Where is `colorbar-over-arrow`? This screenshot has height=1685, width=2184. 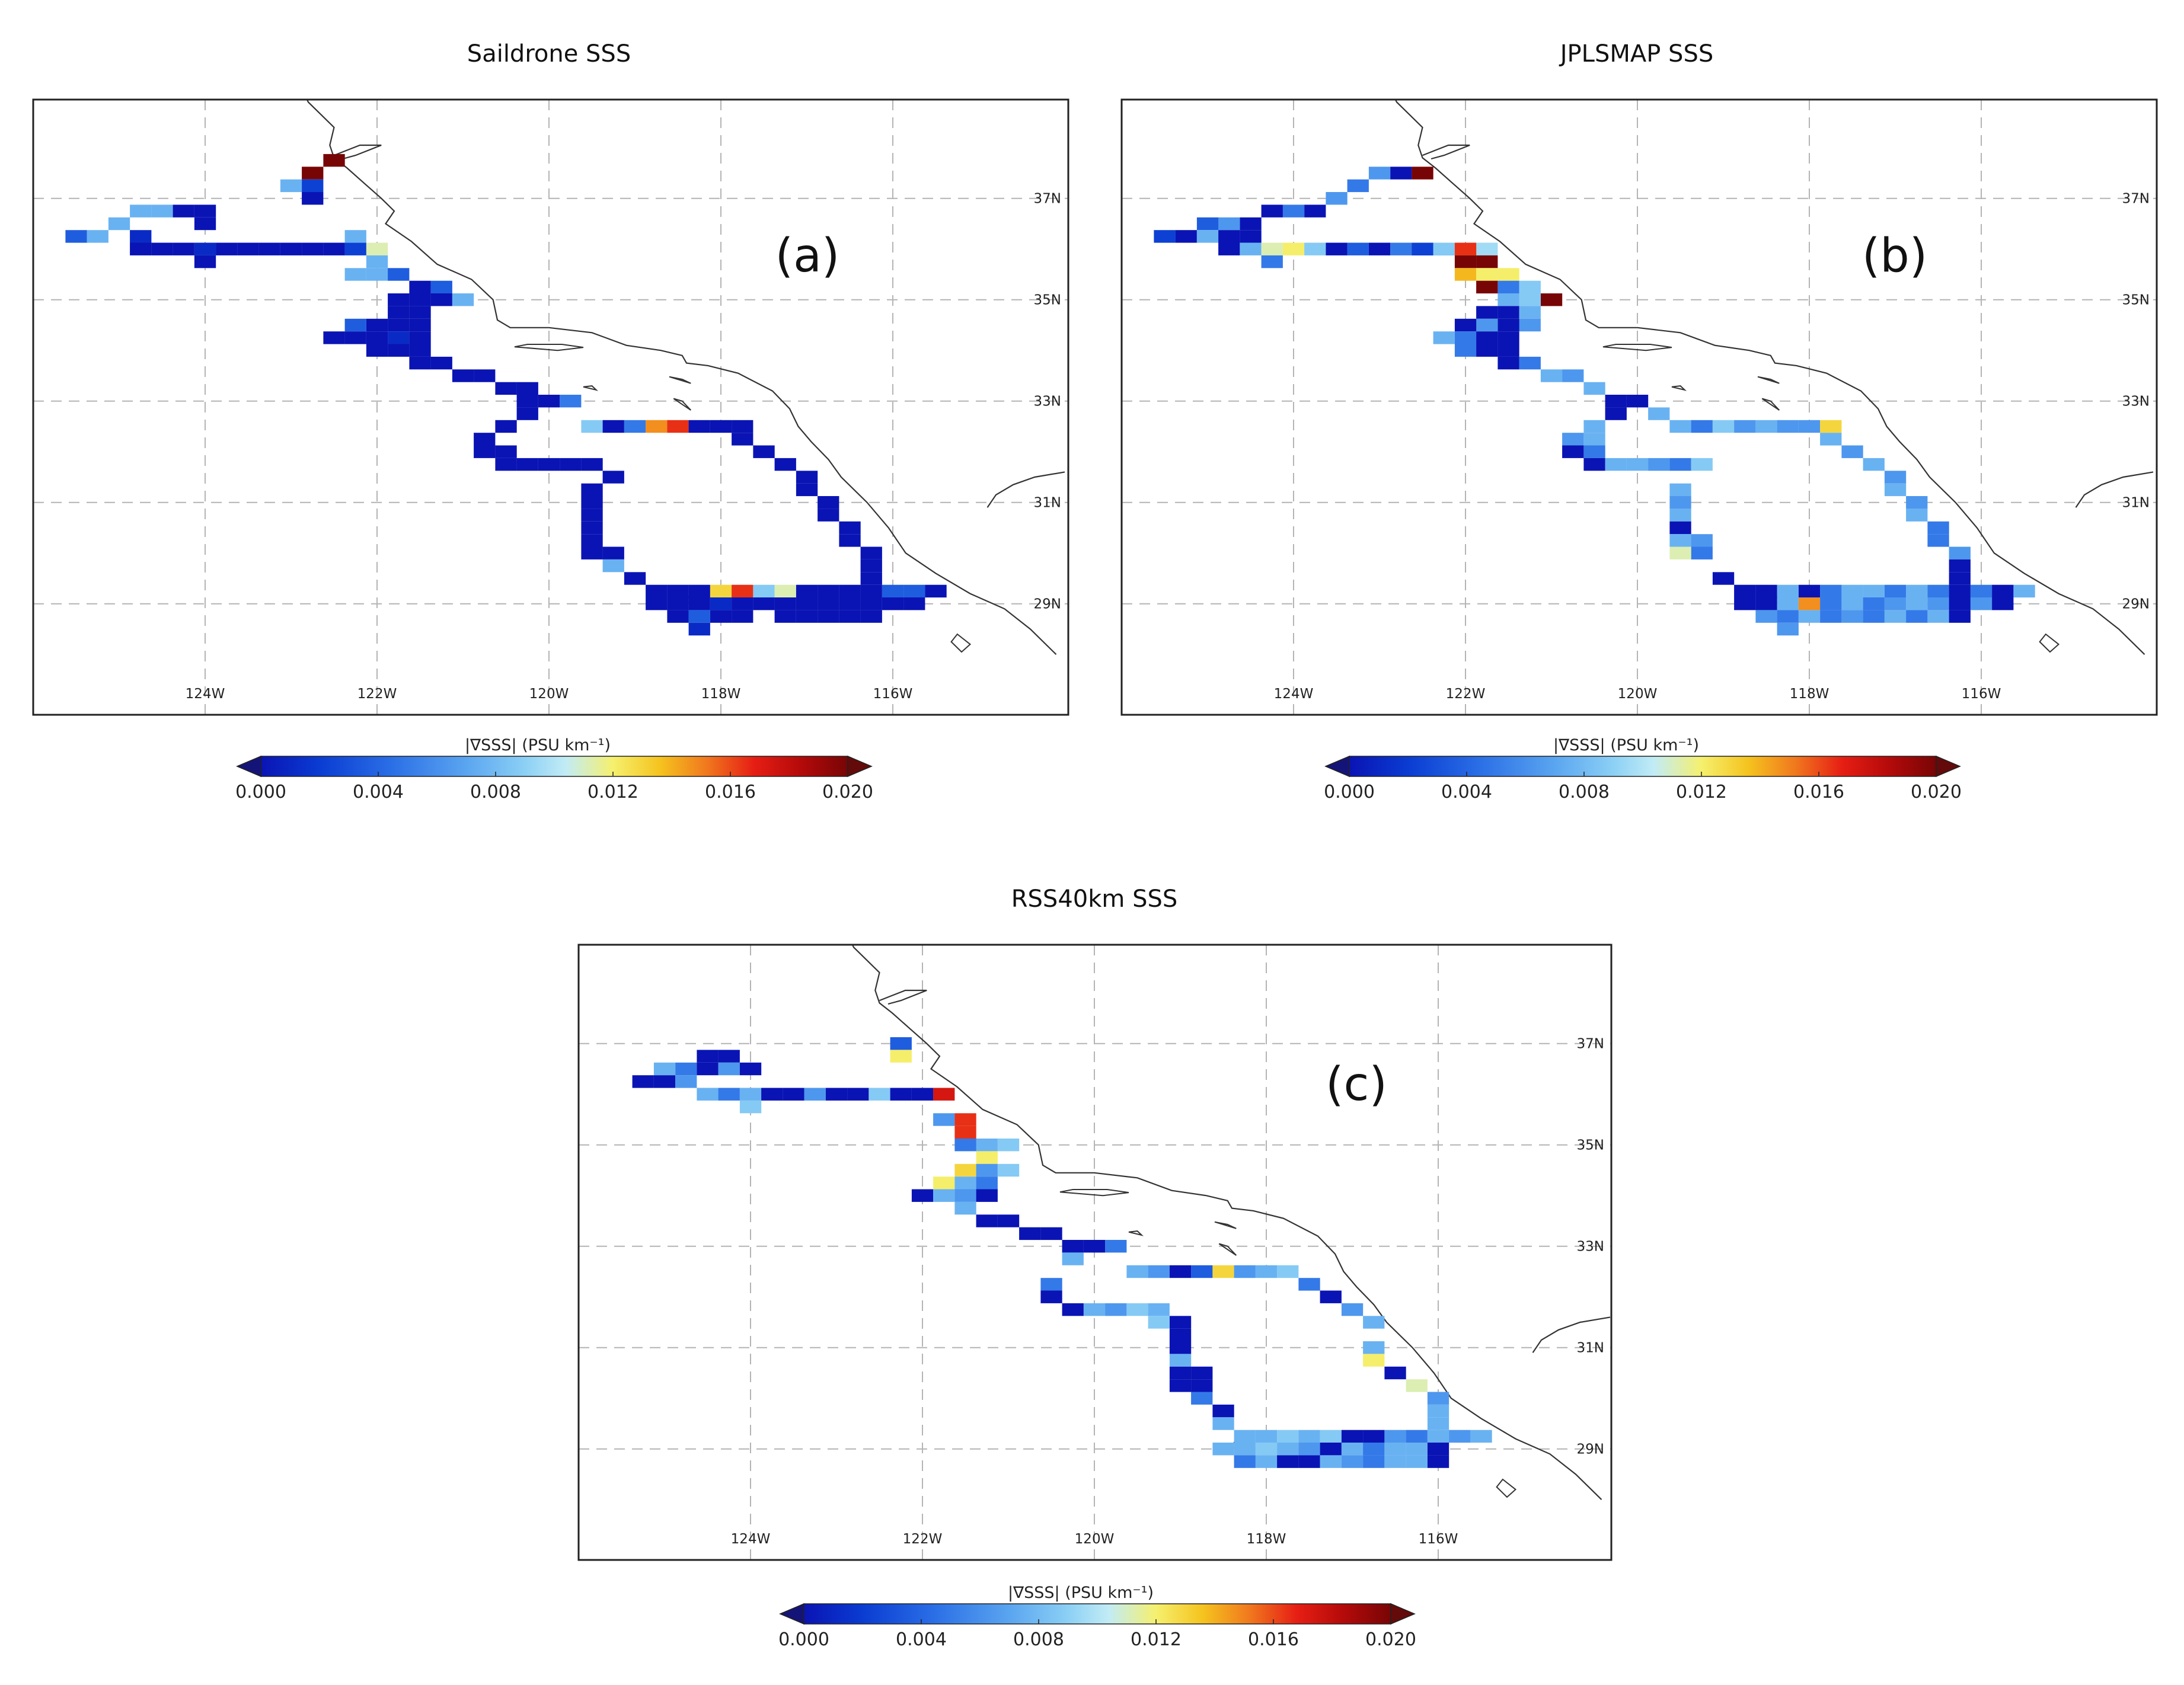 colorbar-over-arrow is located at coordinates (1403, 1614).